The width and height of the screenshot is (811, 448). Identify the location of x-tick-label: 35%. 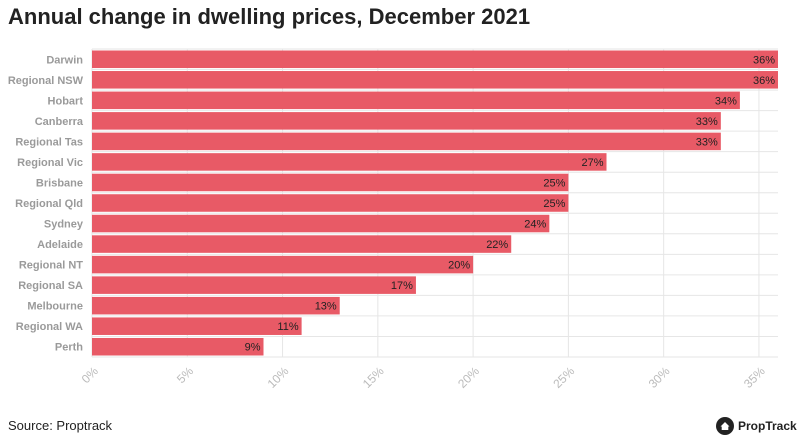
(754, 377).